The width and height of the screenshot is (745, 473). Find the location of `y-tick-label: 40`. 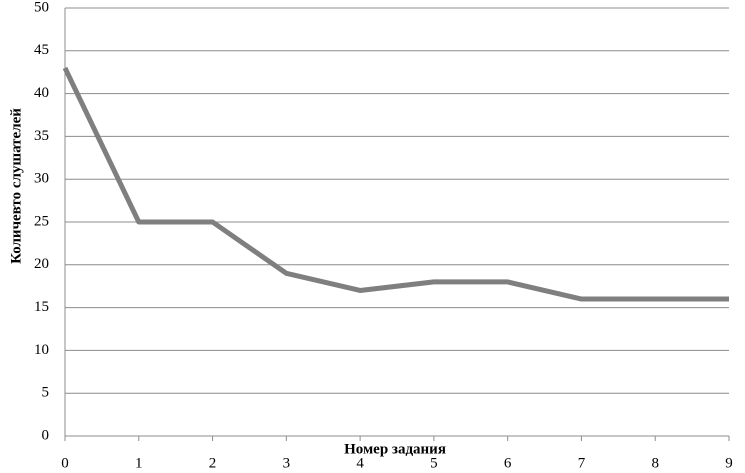

y-tick-label: 40 is located at coordinates (41, 93).